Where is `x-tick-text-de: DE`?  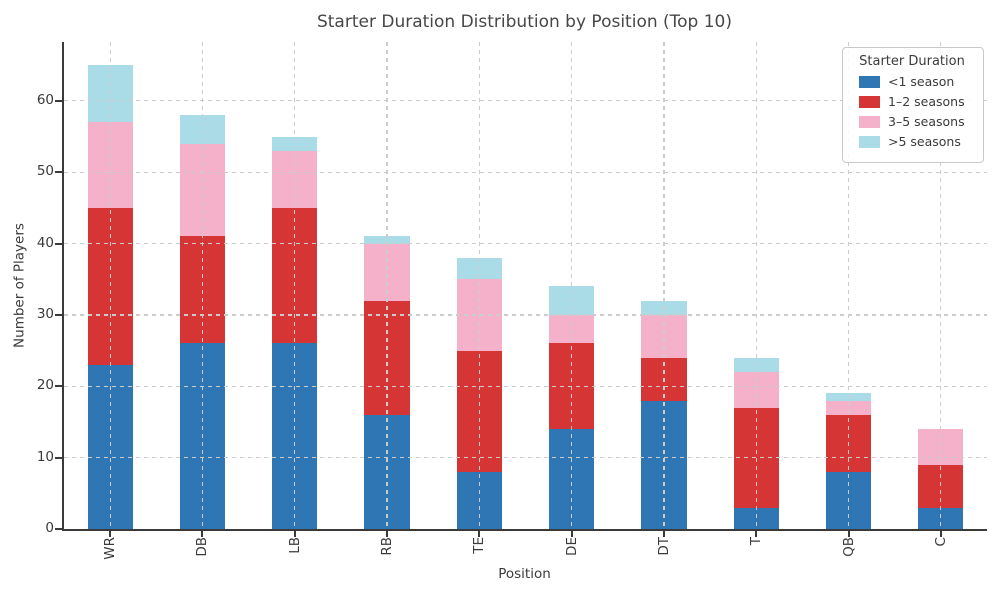
x-tick-text-de: DE is located at coordinates (571, 546).